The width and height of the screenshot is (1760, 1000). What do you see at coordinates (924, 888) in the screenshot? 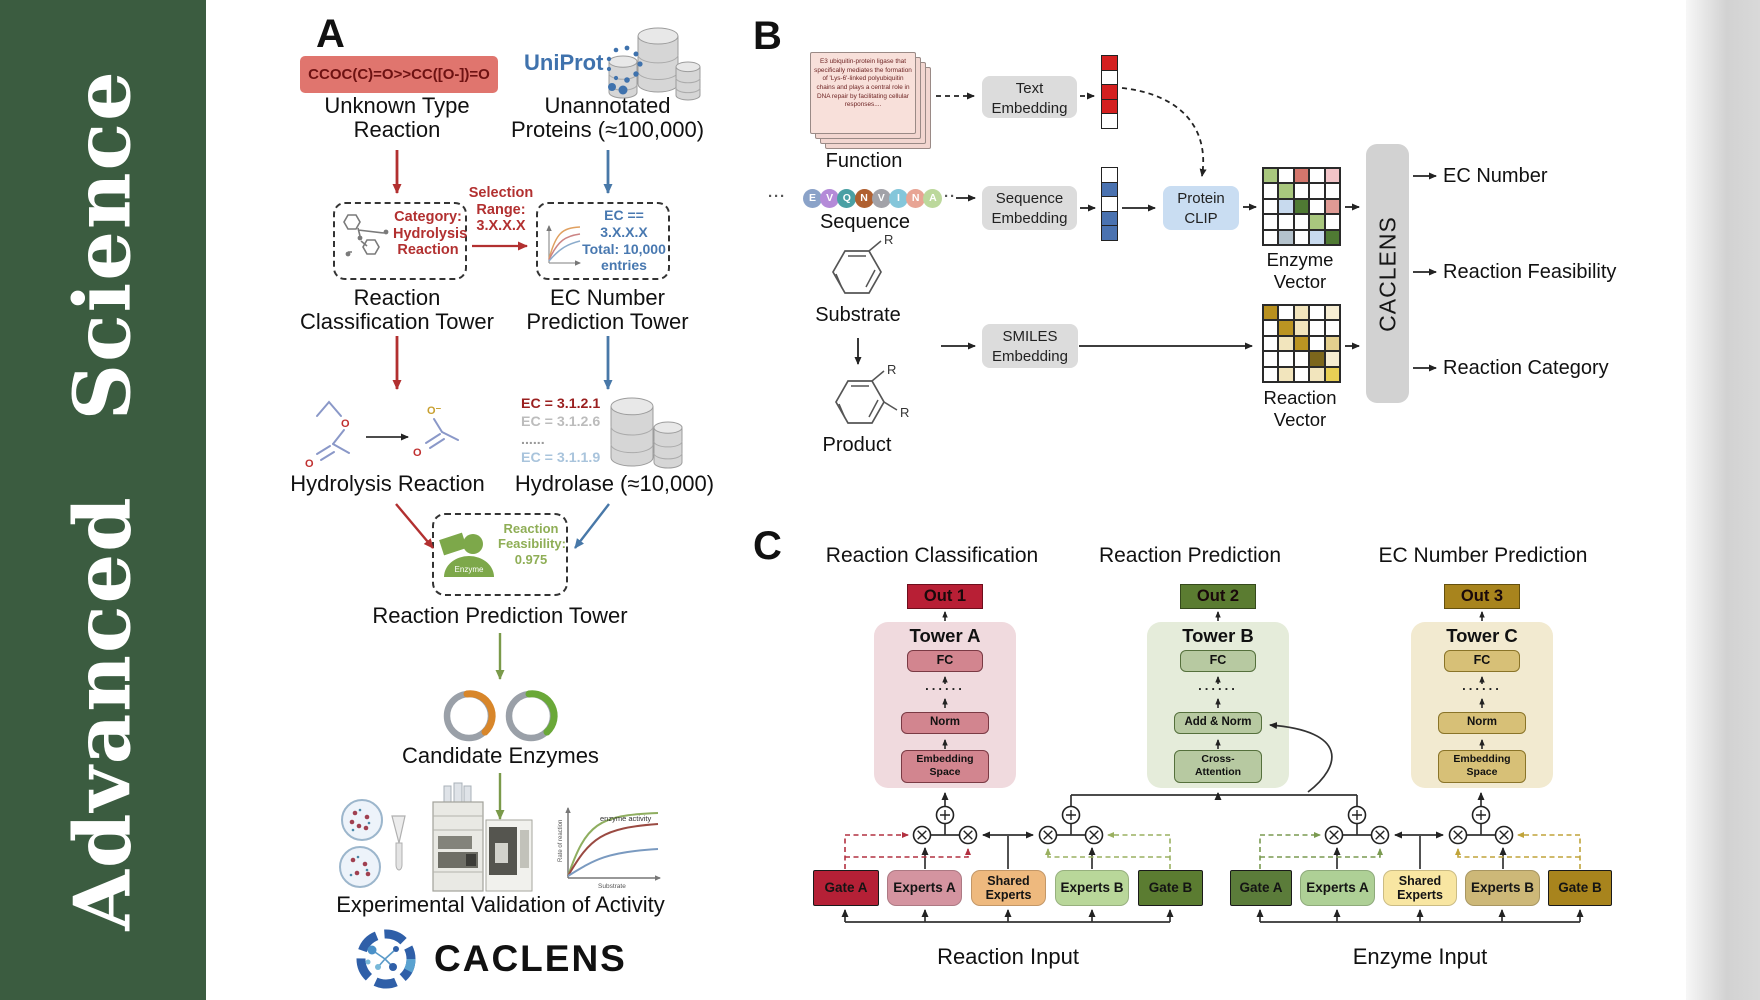
I see `moe-expert-box: Experts A` at bounding box center [924, 888].